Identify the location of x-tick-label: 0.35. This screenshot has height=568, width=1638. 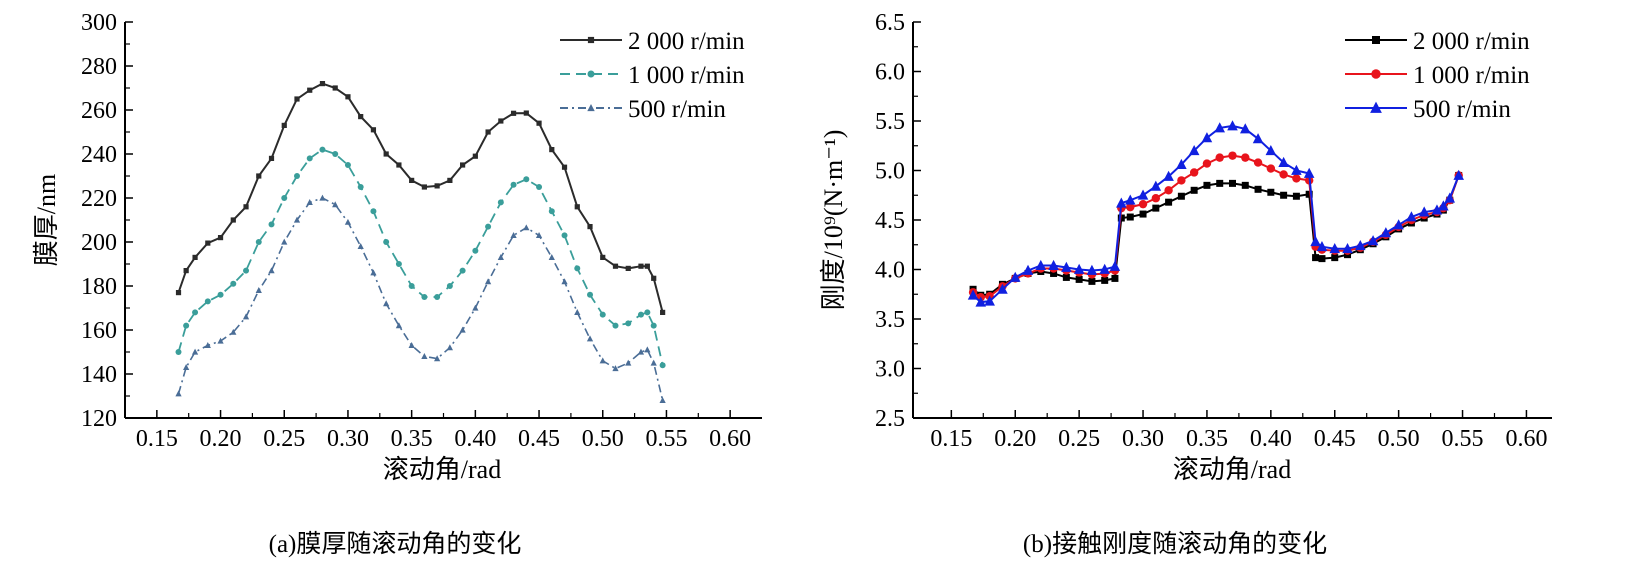
(1207, 439).